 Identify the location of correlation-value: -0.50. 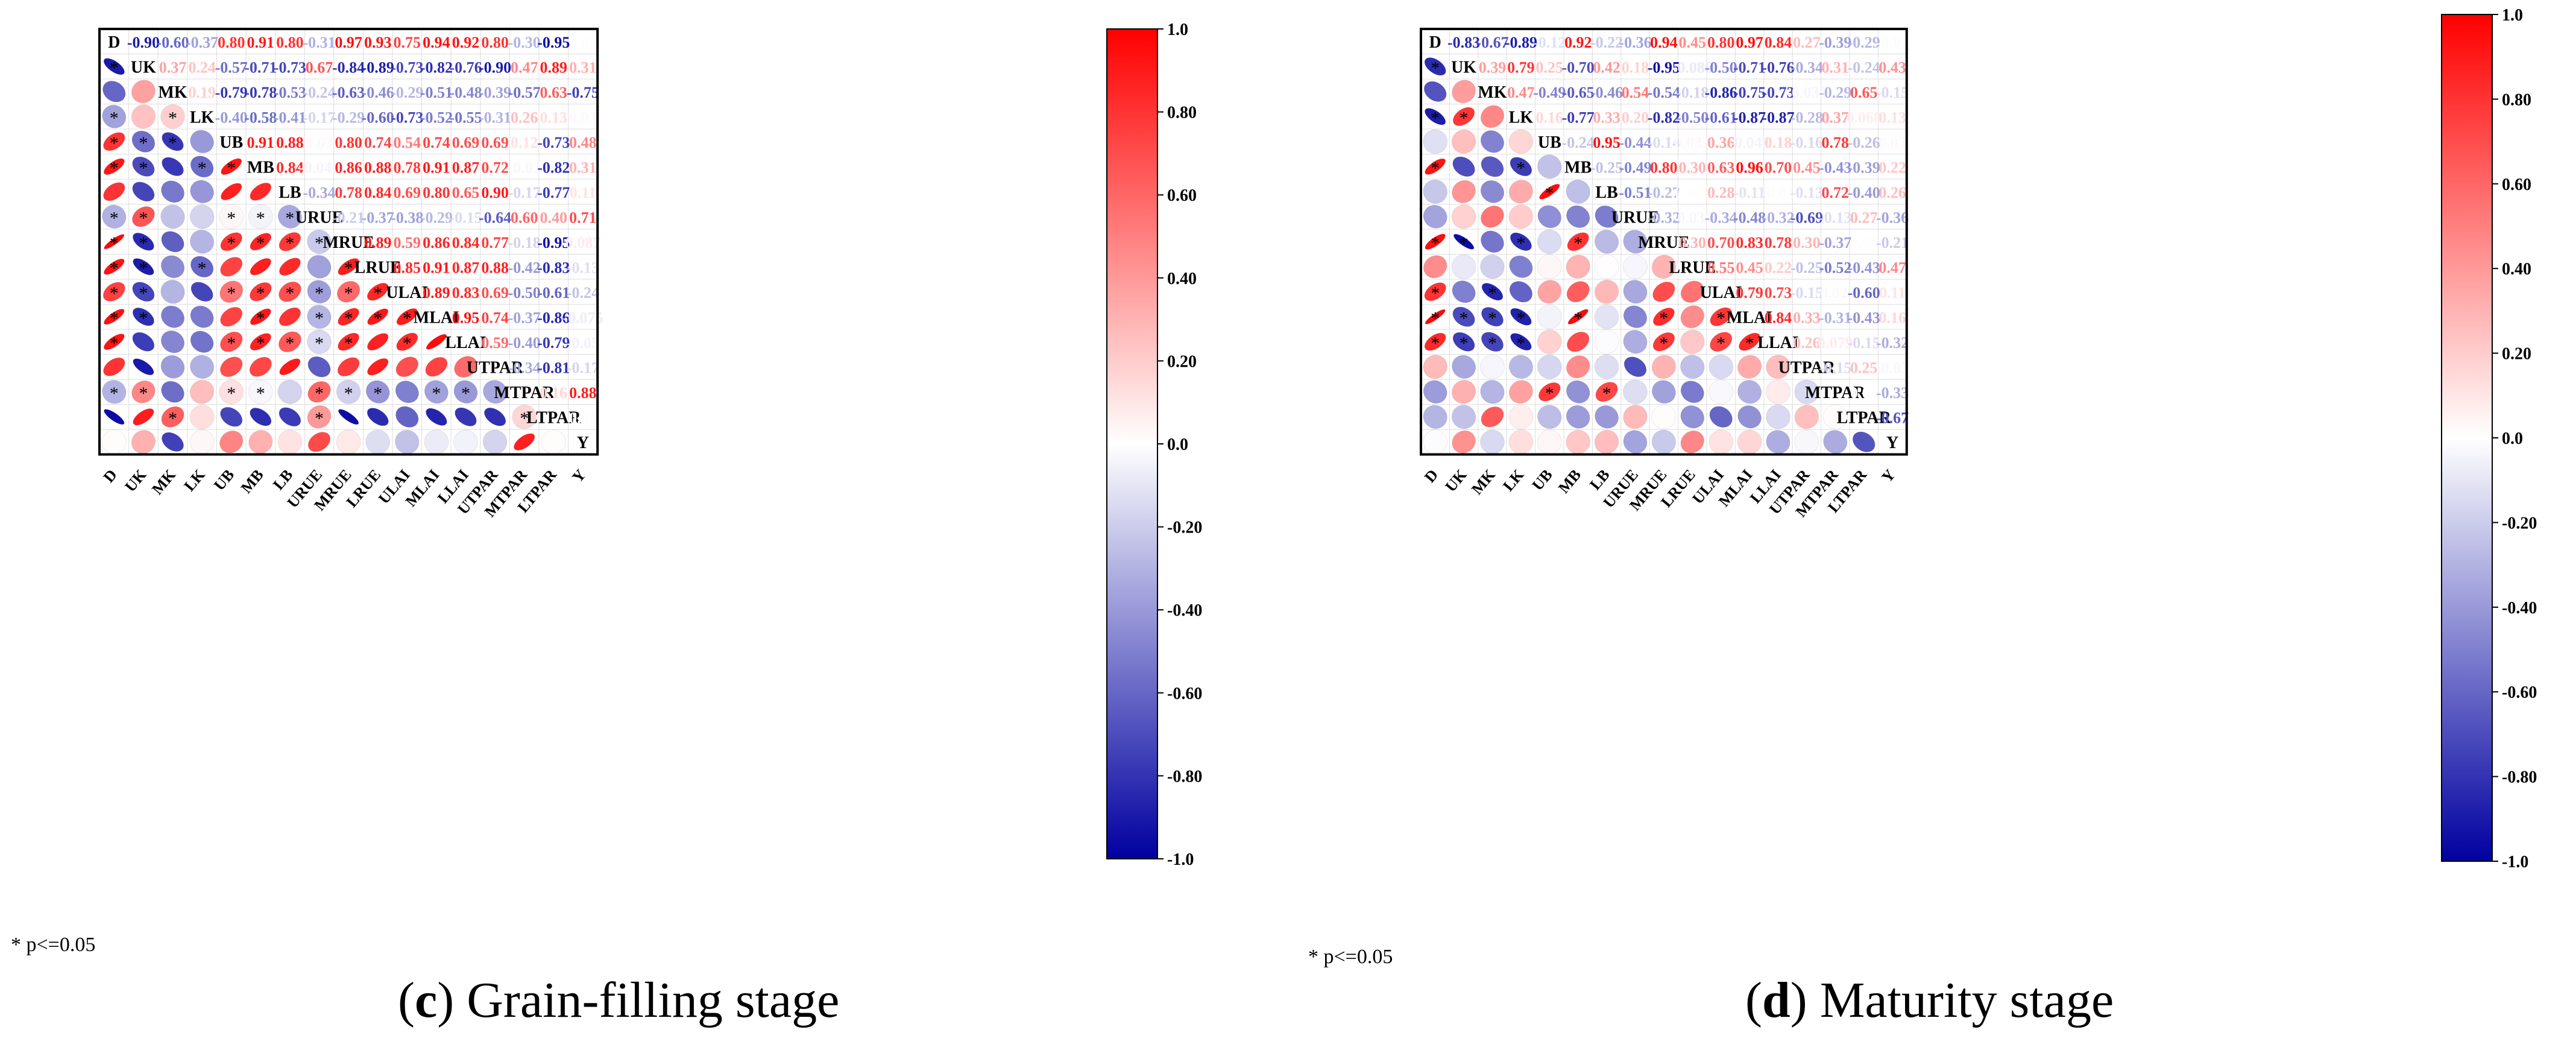
(1721, 67).